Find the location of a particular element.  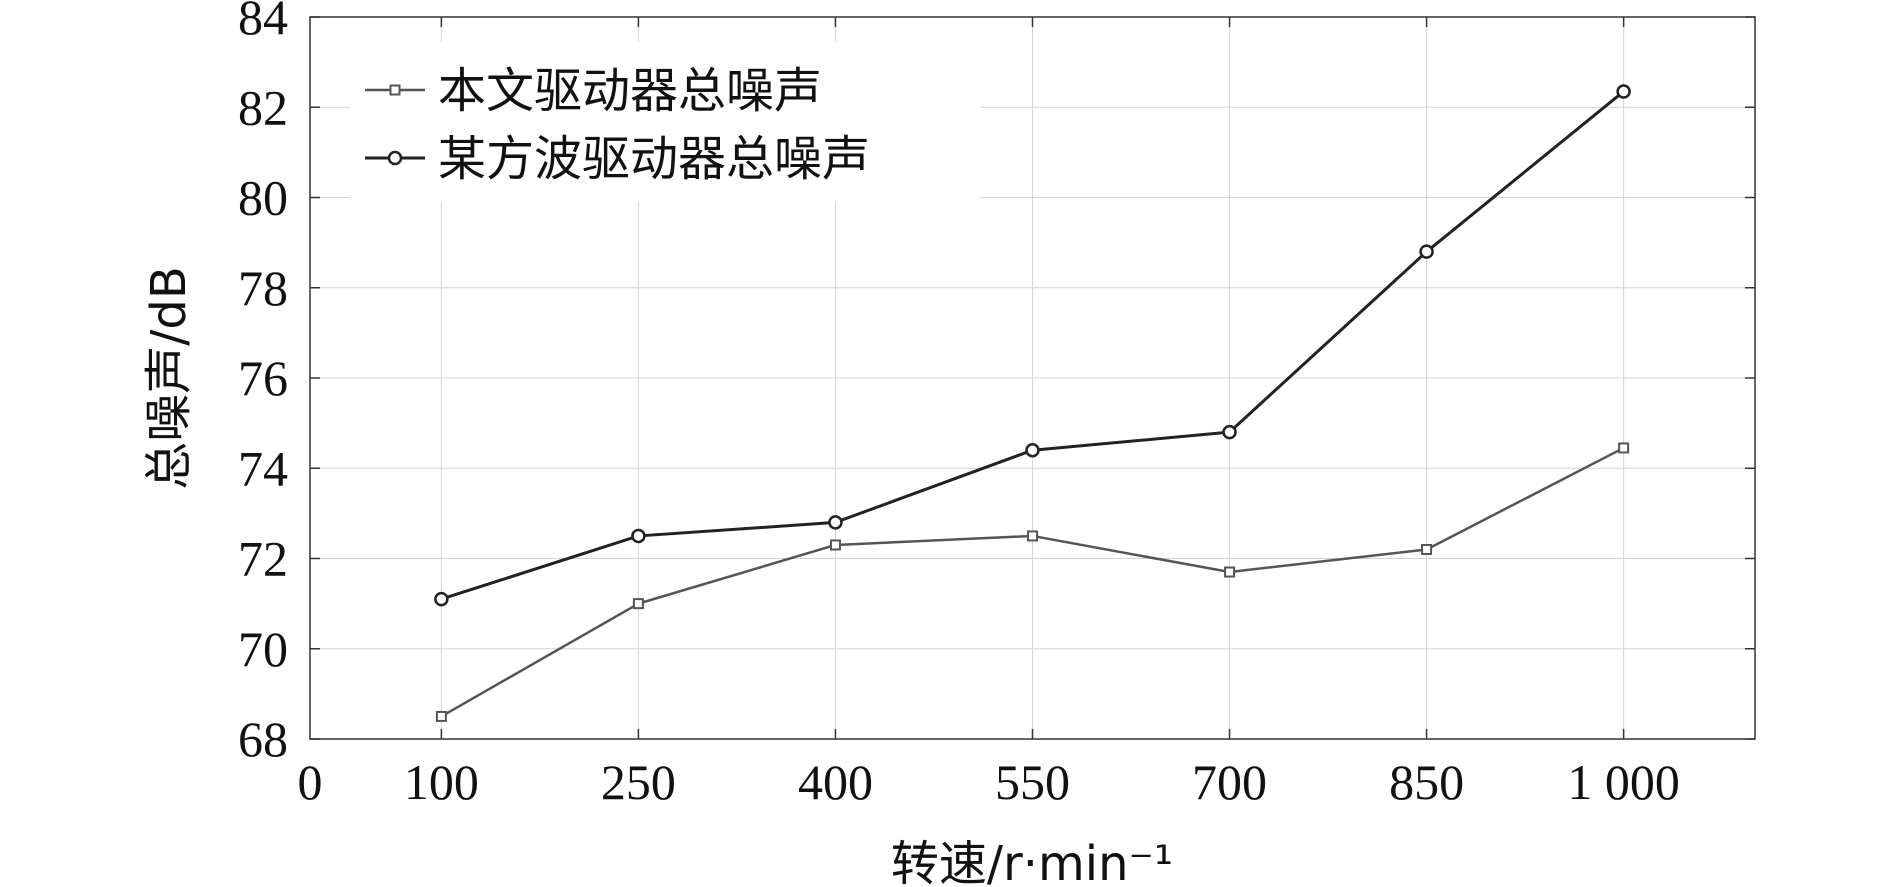

x-tick-label: 1 000 is located at coordinates (1623, 782).